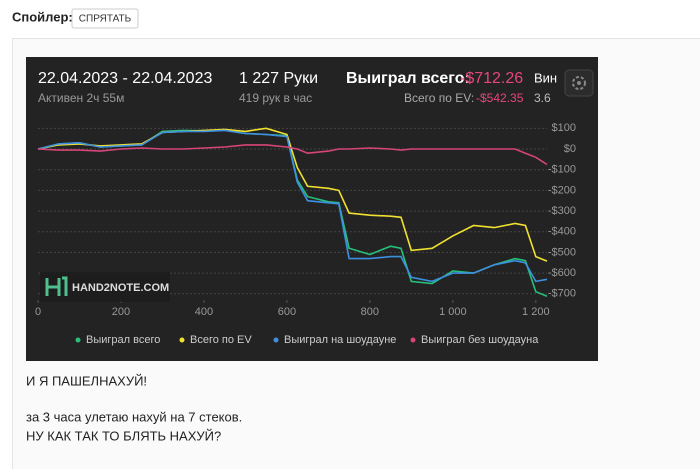 Image resolution: width=700 pixels, height=474 pixels. I want to click on active-time: Активен 2ч 55м, so click(81, 98).